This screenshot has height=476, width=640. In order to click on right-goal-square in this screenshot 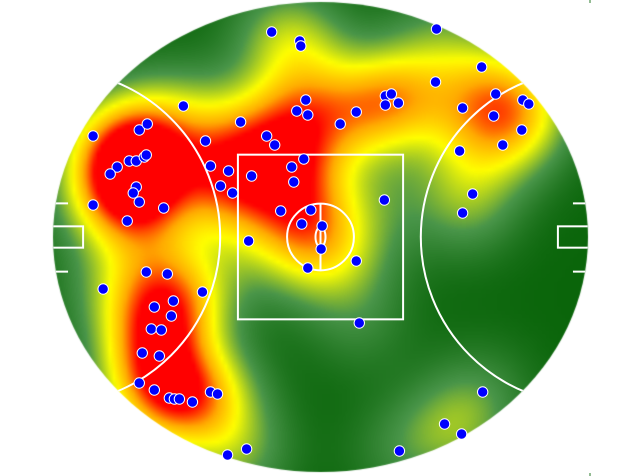, I will do `click(572, 237)`.